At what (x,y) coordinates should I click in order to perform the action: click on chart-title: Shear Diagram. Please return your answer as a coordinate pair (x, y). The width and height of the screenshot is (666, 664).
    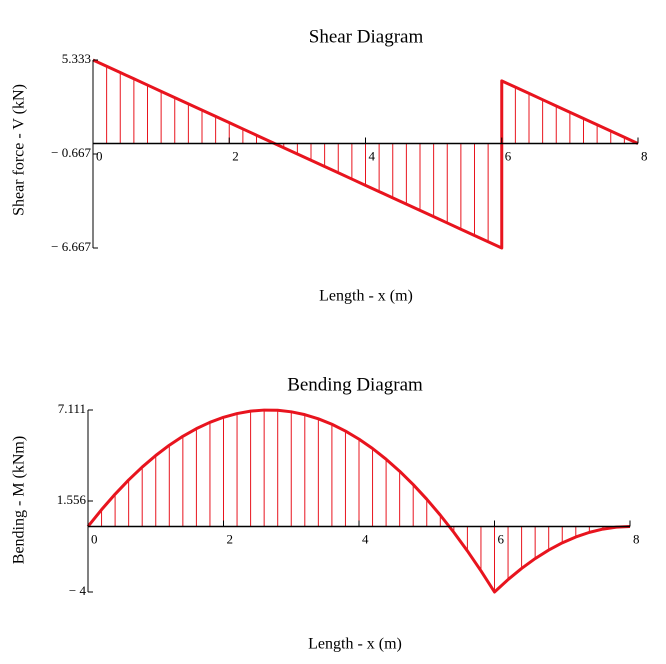
    Looking at the image, I should click on (366, 36).